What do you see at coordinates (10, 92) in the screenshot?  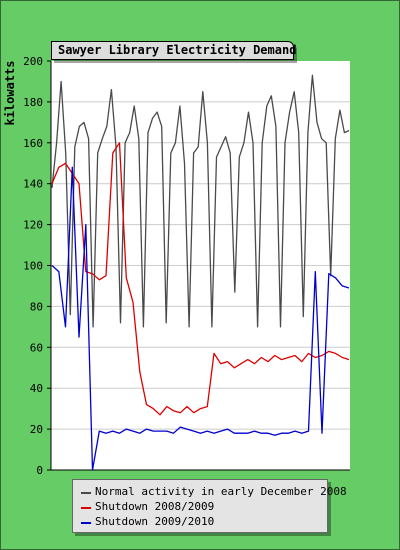 I see `y-axis-label: kilowatts` at bounding box center [10, 92].